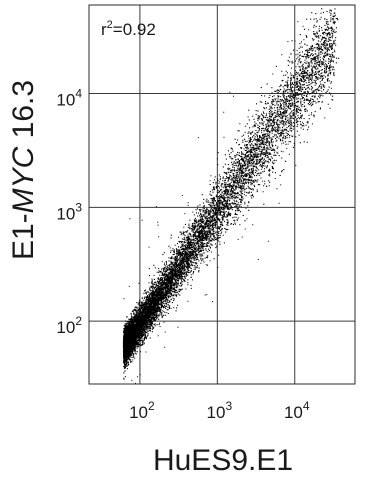 The height and width of the screenshot is (483, 373). Describe the element at coordinates (297, 410) in the screenshot. I see `x-tick-label-3: 10⁴` at that location.